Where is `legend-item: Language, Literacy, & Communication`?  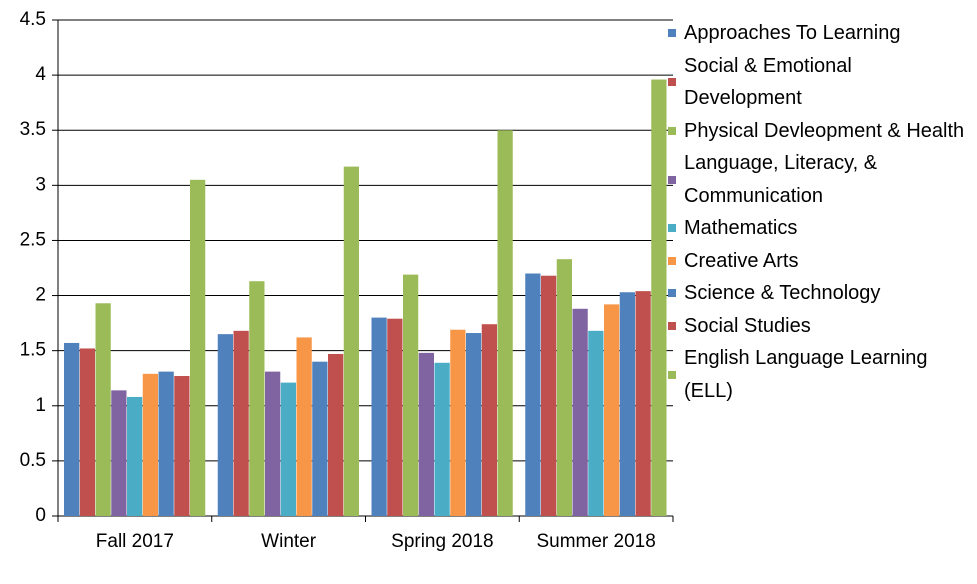 legend-item: Language, Literacy, & Communication is located at coordinates (820, 179).